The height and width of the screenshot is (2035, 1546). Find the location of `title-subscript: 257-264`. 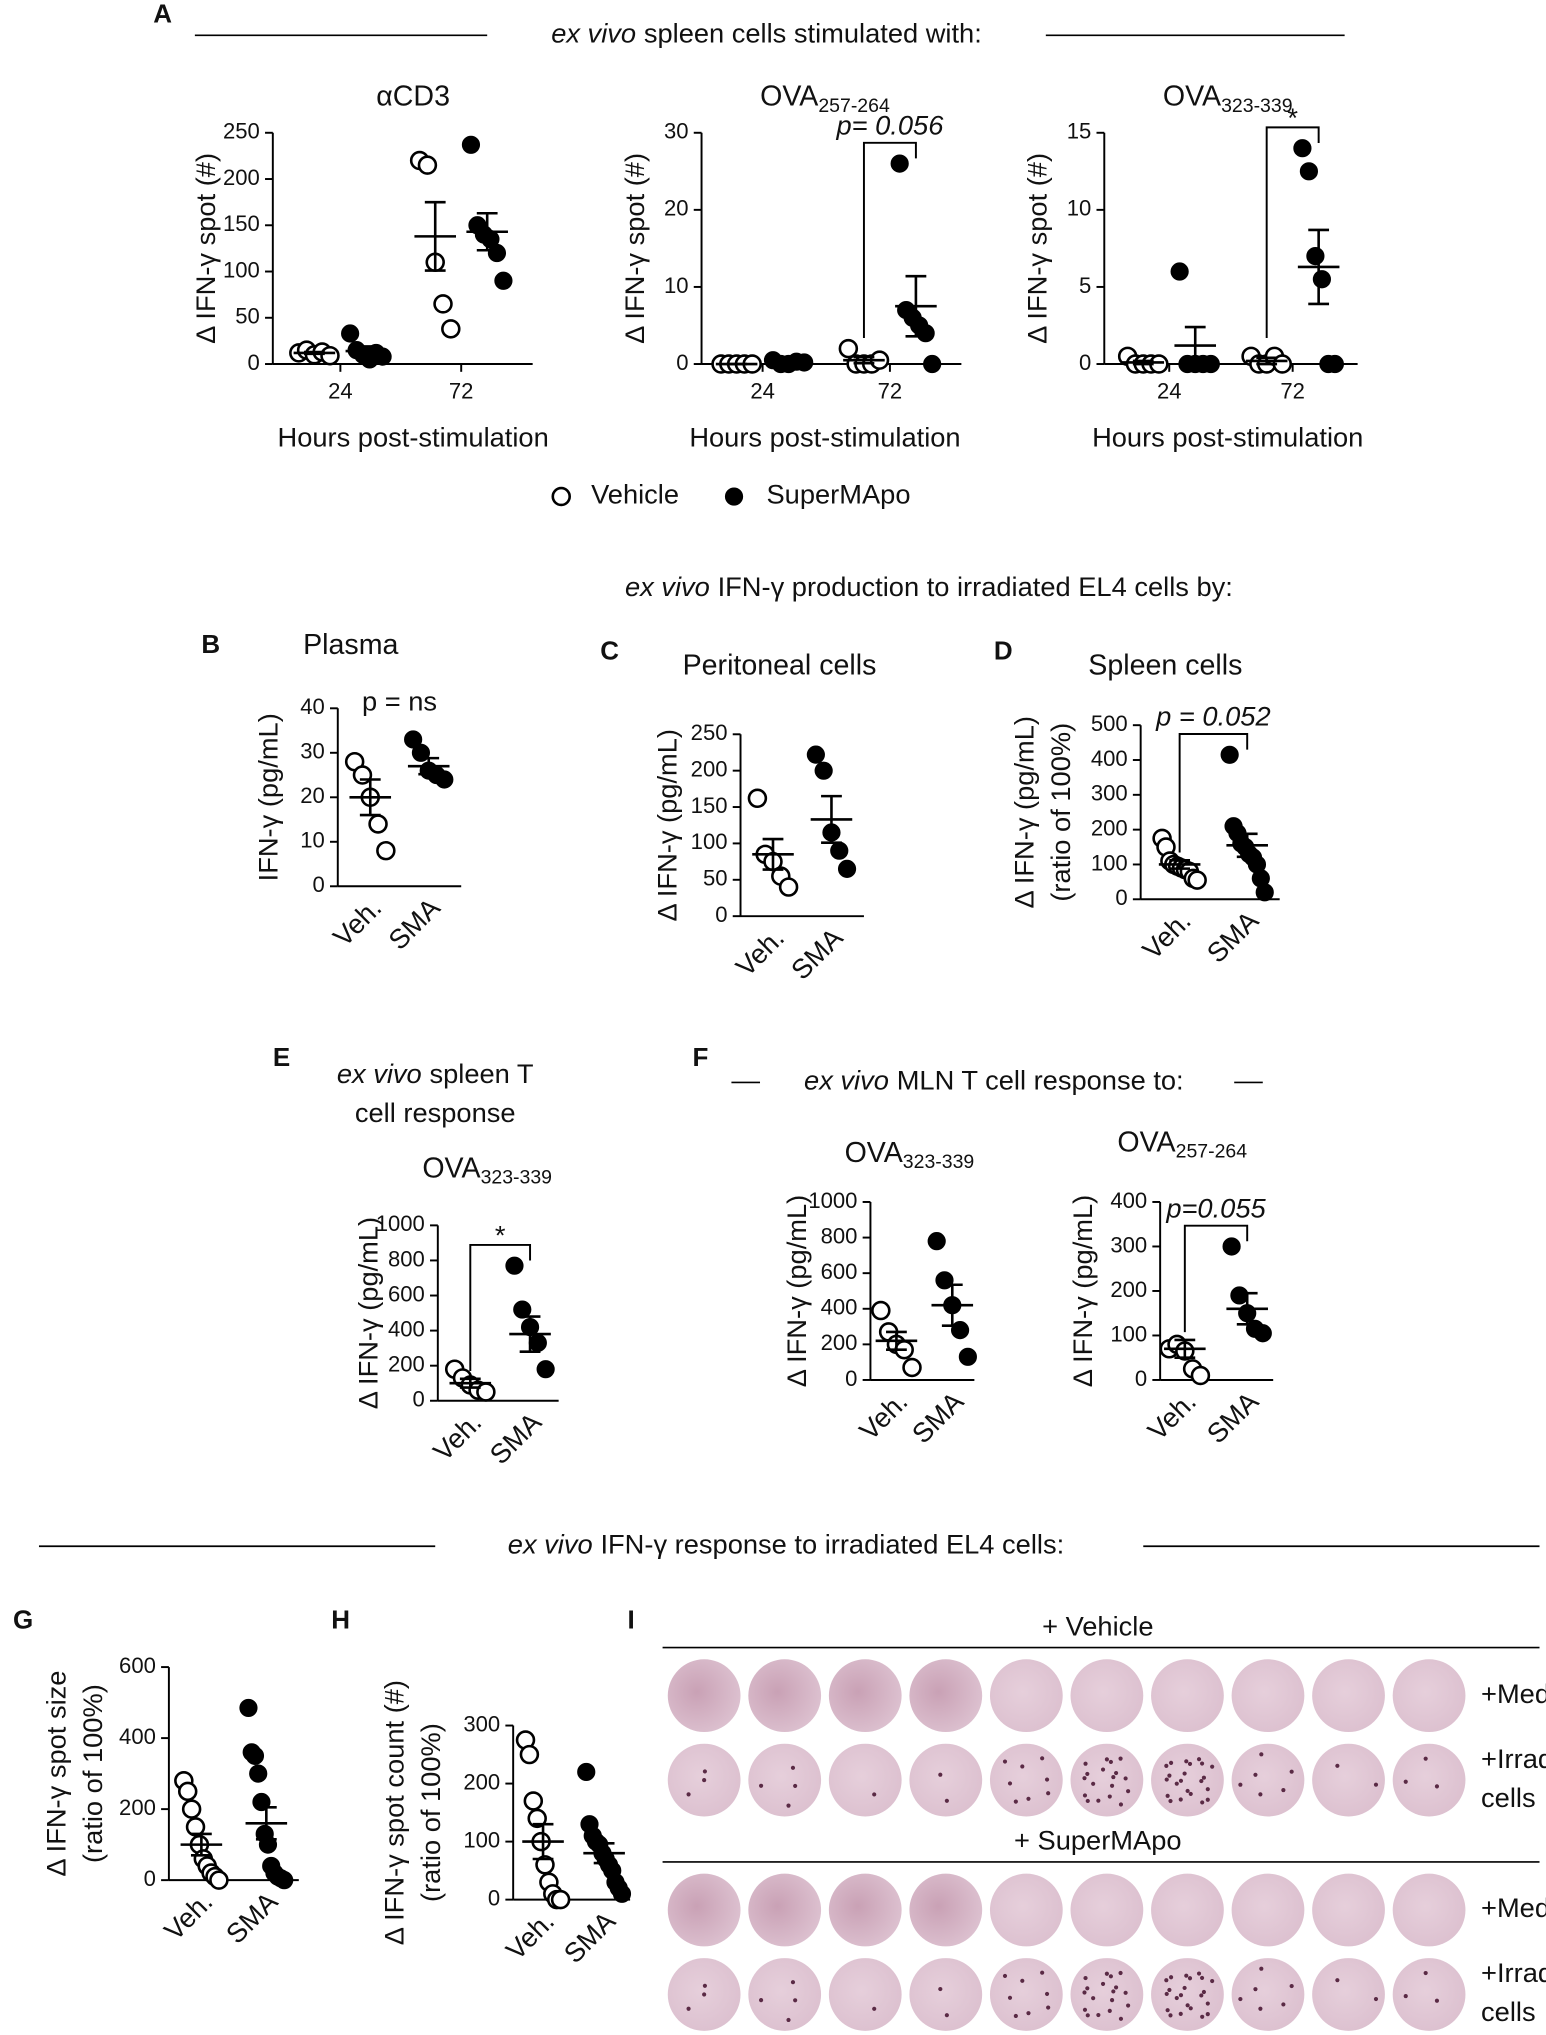

title-subscript: 257-264 is located at coordinates (854, 106).